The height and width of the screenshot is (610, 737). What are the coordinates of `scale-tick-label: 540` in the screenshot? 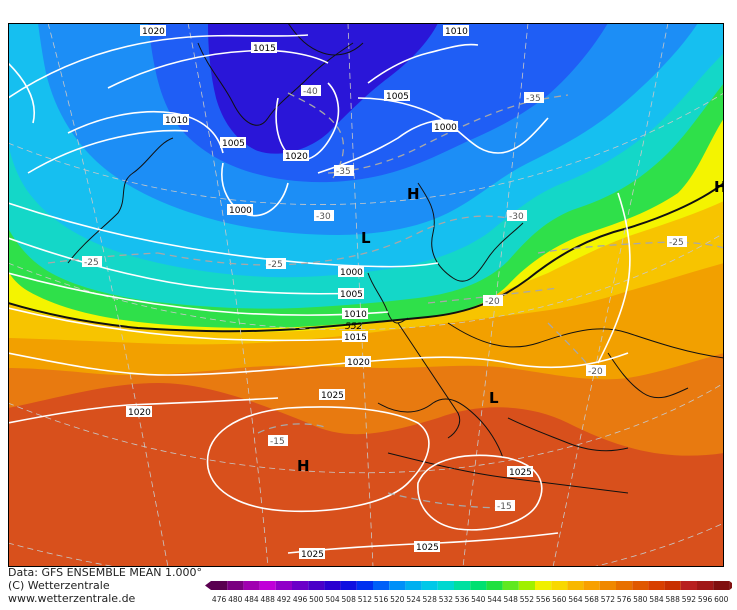 It's located at (478, 599).